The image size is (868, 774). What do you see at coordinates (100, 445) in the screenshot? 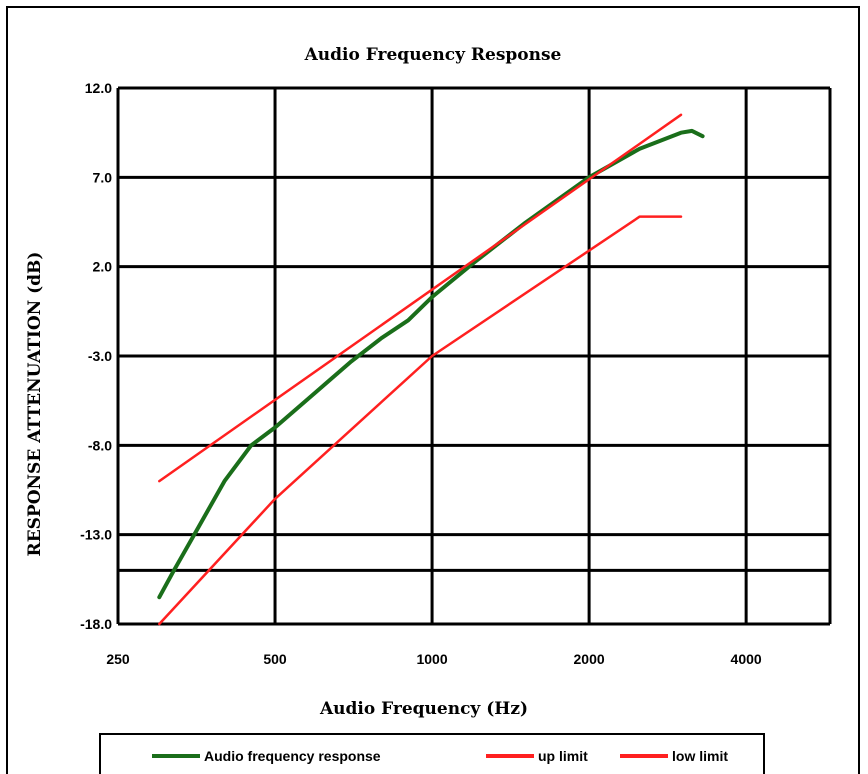
I see `y-tick-label: -8.0` at bounding box center [100, 445].